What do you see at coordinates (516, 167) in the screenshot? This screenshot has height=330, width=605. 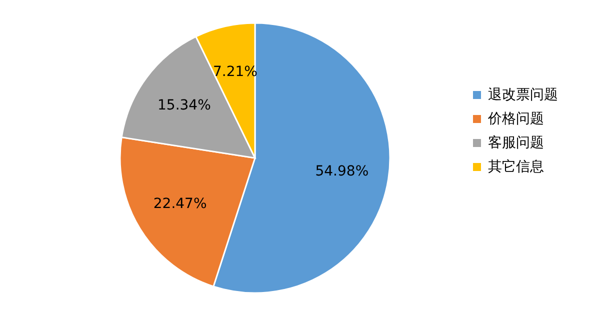 I see `legend-label: 其它信息` at bounding box center [516, 167].